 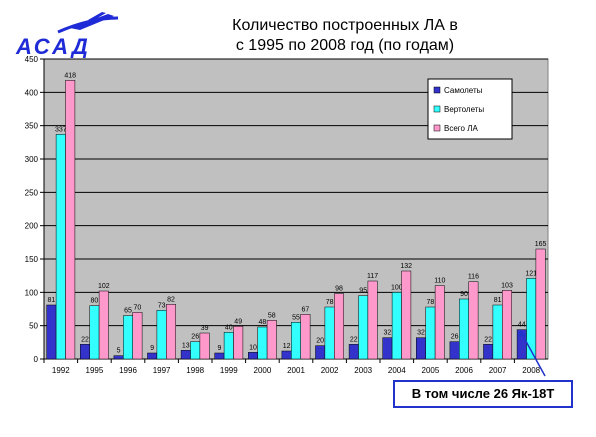 I want to click on data-label: 9, so click(x=152, y=348).